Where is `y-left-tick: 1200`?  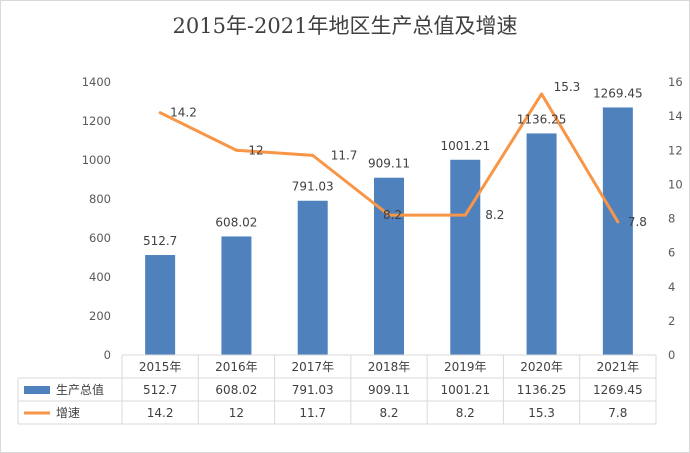
y-left-tick: 1200 is located at coordinates (96, 121).